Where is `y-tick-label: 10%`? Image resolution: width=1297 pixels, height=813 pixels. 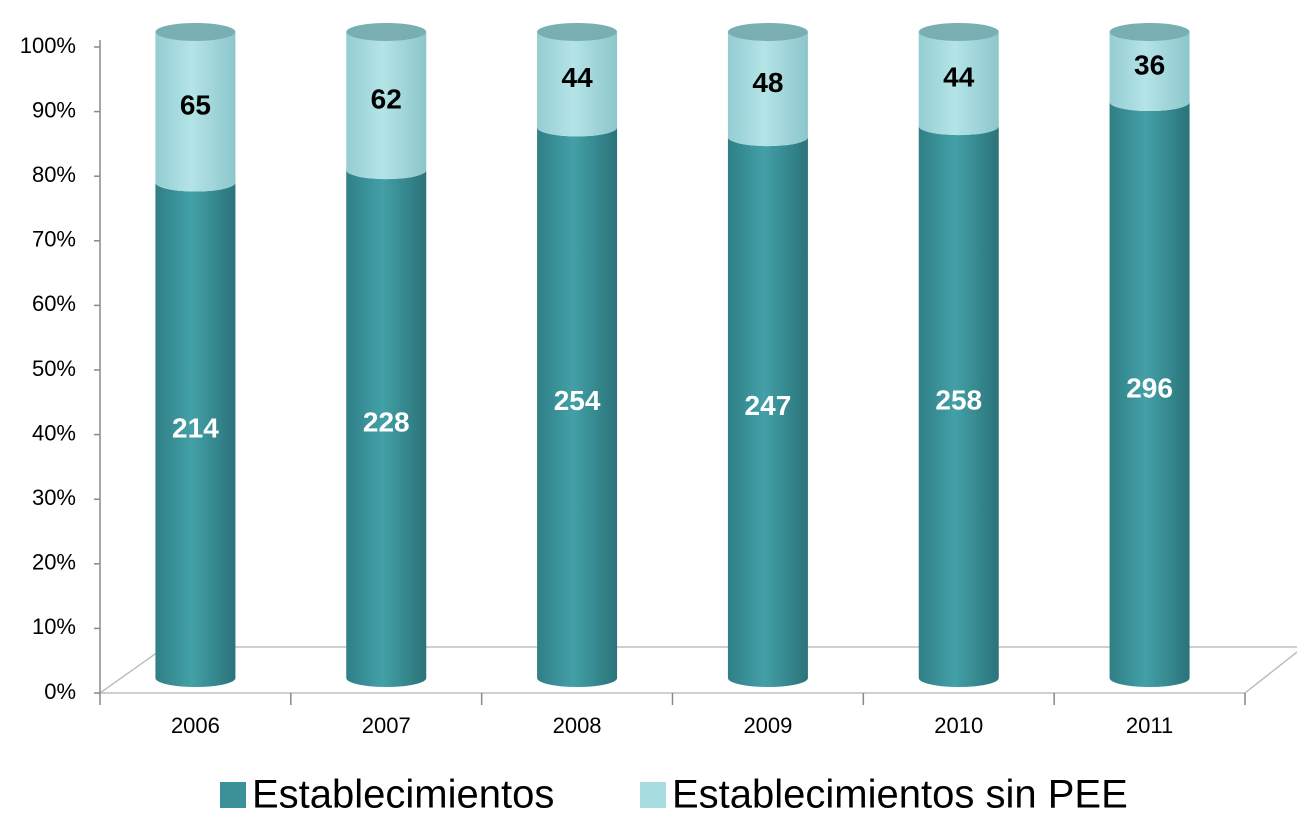
y-tick-label: 10% is located at coordinates (54, 626).